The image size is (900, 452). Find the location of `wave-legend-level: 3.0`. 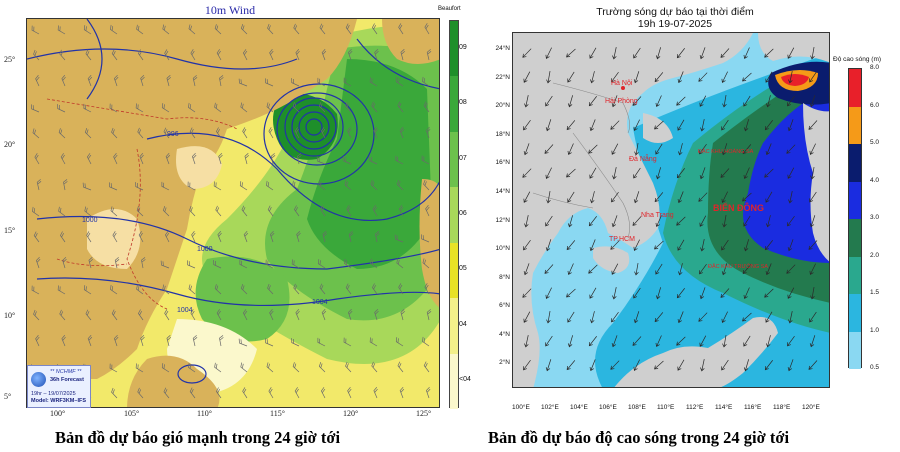

wave-legend-level: 3.0 is located at coordinates (875, 217).